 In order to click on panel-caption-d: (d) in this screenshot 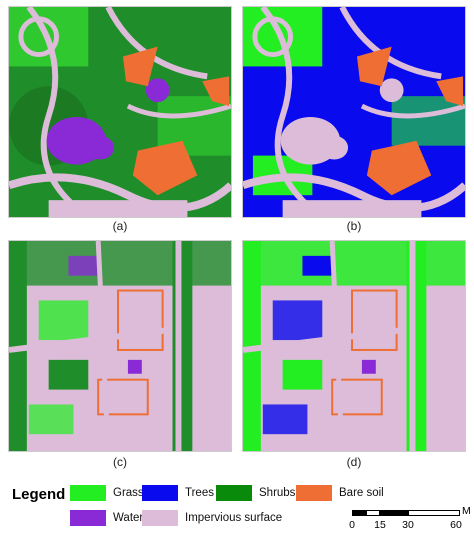, I will do `click(354, 462)`.